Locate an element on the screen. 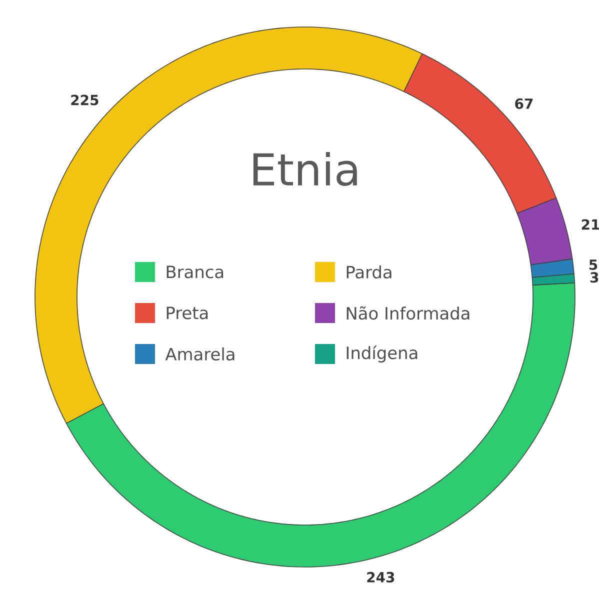 Image resolution: width=599 pixels, height=595 pixels. legend-label: Preta is located at coordinates (187, 313).